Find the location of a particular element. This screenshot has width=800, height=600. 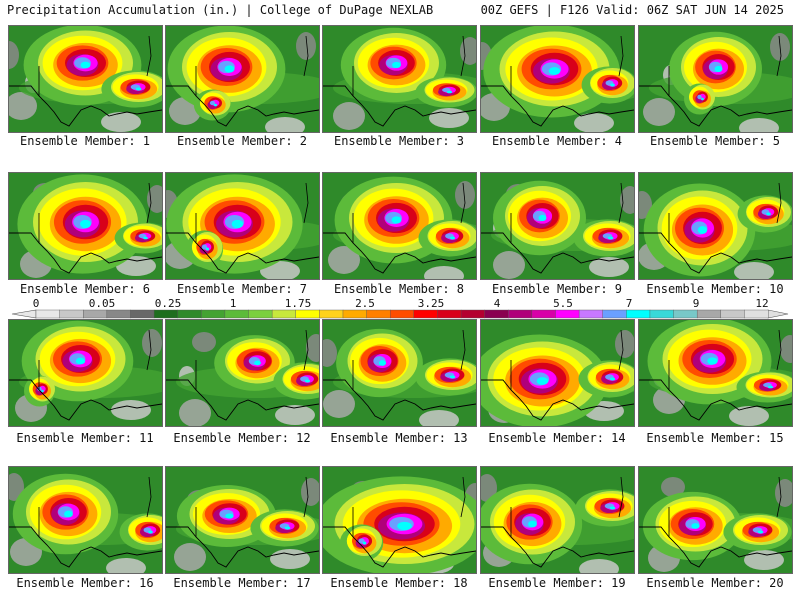

colorbar-tick-label: 1 is located at coordinates (233, 303).